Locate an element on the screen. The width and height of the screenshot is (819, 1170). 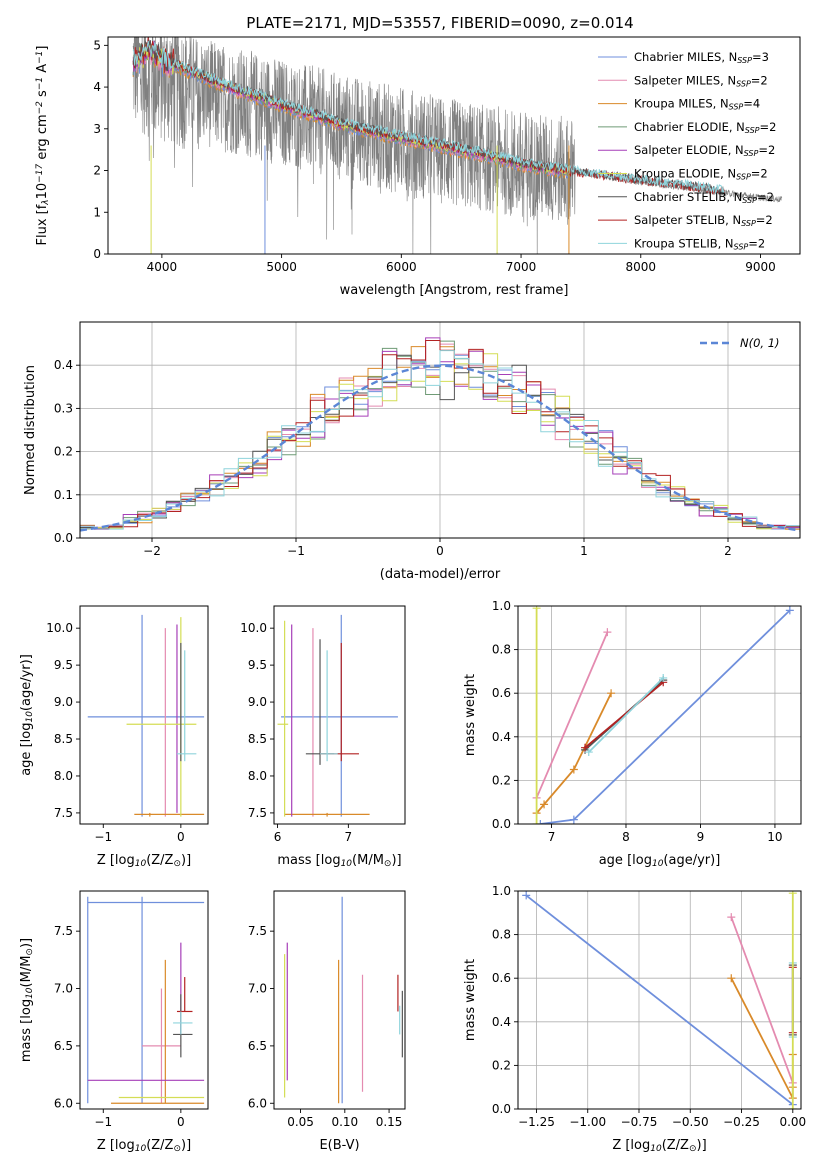
label-text: (age/yr)] is located at coordinates (691, 860).